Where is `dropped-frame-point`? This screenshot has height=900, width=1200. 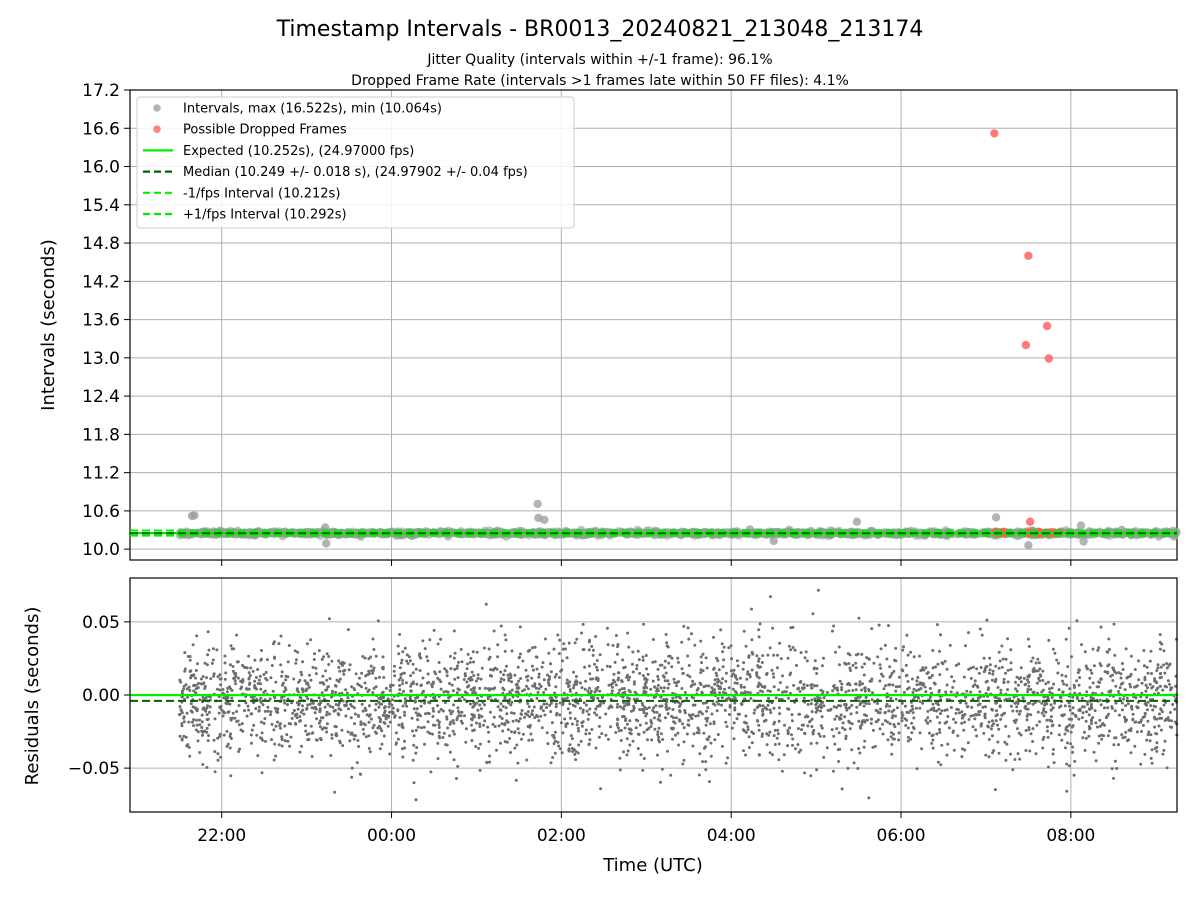
dropped-frame-point is located at coordinates (994, 133).